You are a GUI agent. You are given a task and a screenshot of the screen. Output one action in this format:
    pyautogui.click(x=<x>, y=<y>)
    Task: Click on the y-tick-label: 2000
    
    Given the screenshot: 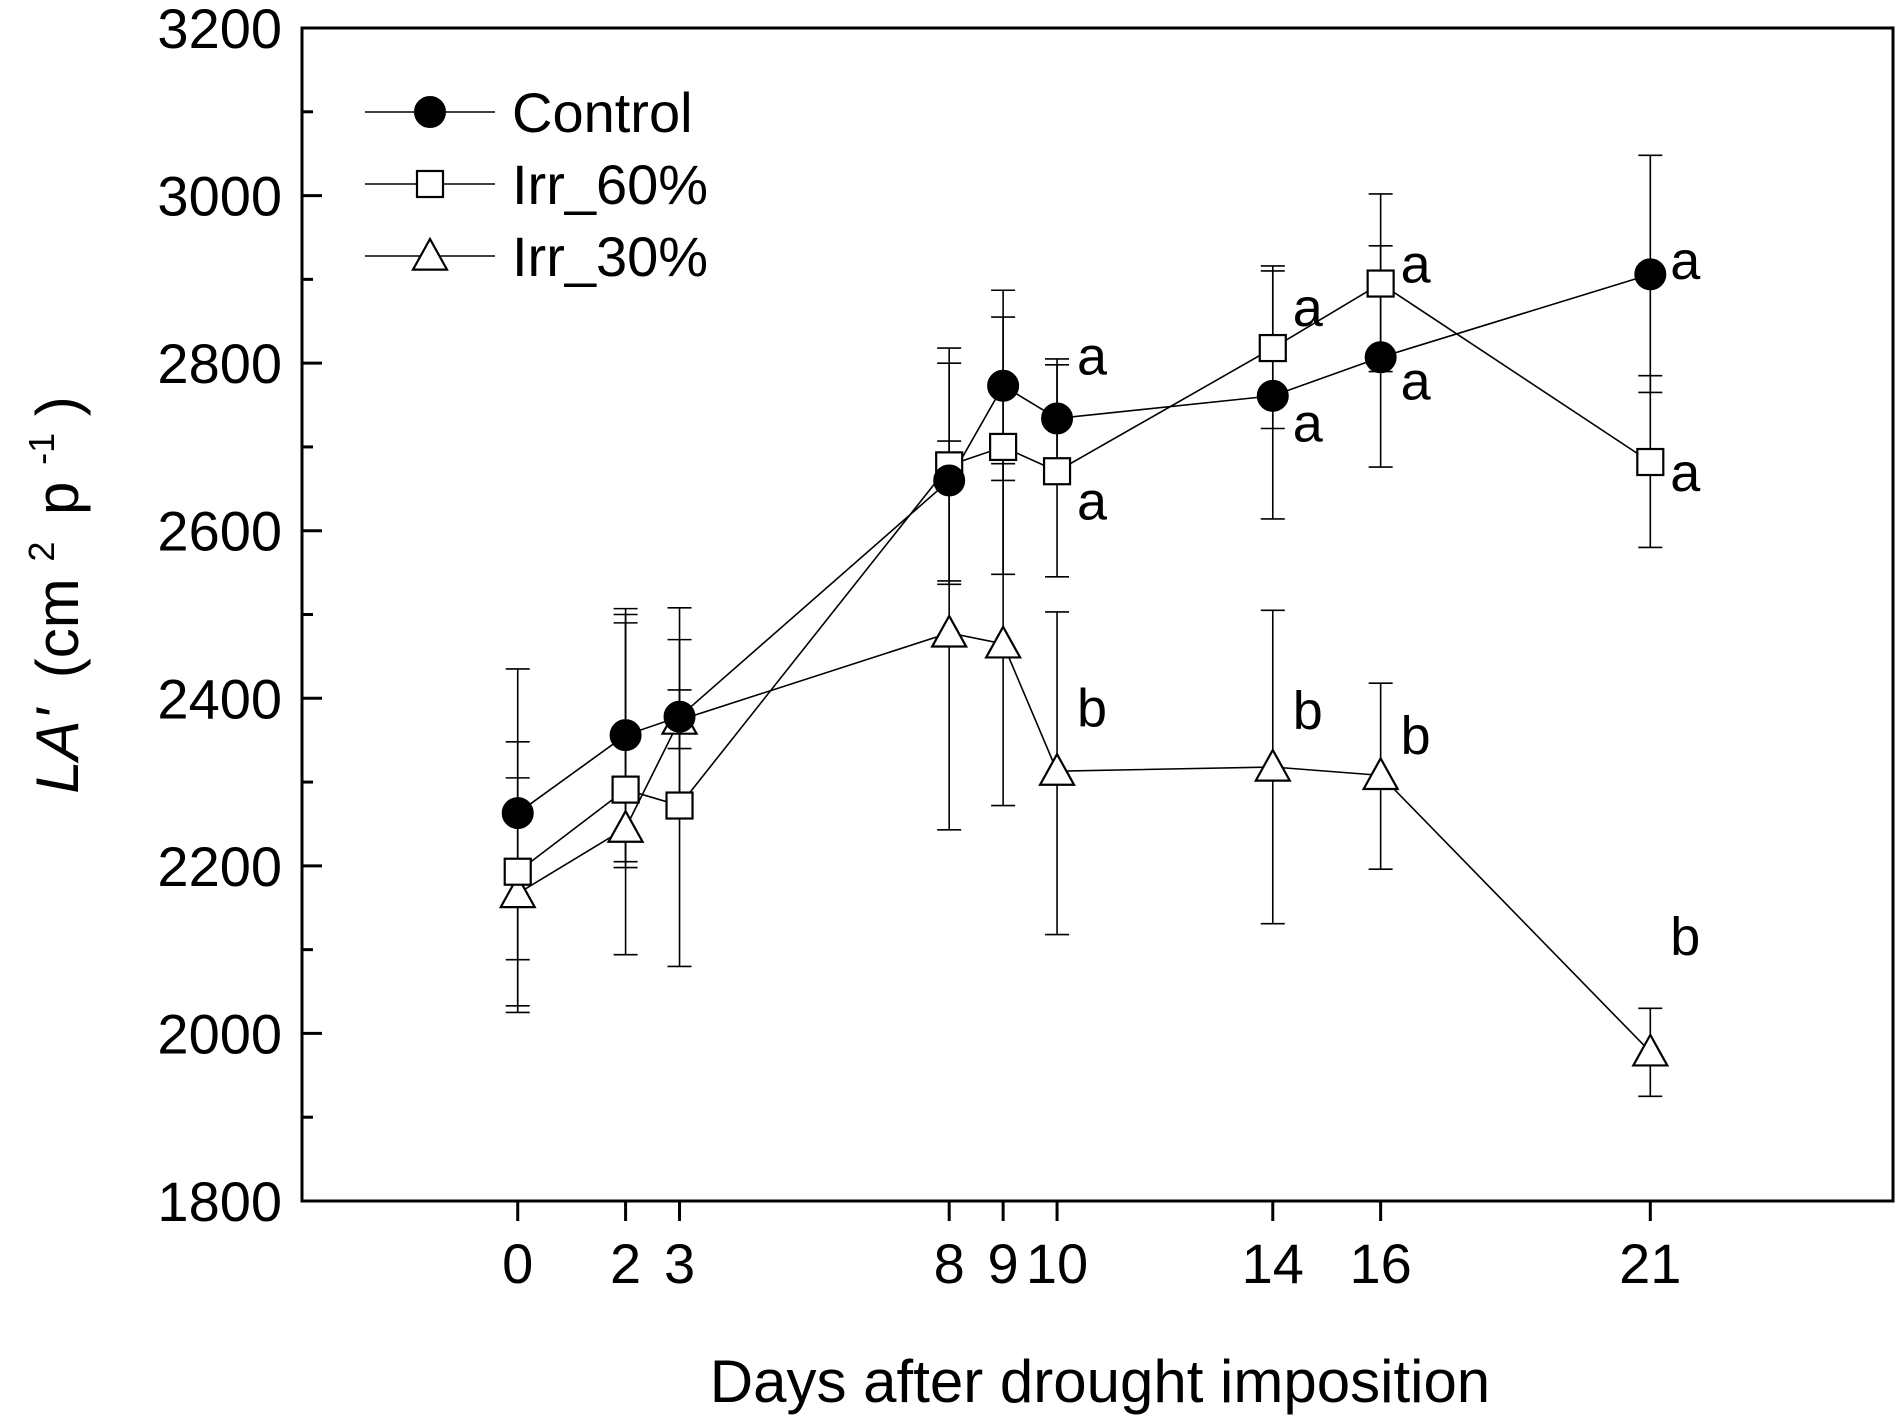 What is the action you would take?
    pyautogui.click(x=219, y=1033)
    